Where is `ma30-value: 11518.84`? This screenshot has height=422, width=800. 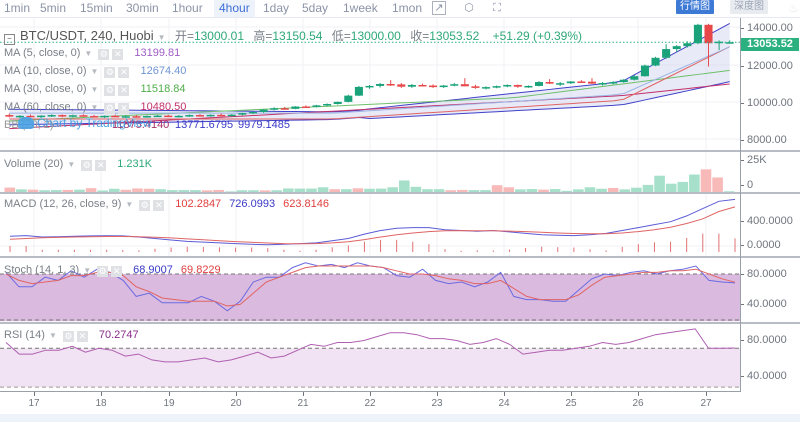 ma30-value: 11518.84 is located at coordinates (163, 89).